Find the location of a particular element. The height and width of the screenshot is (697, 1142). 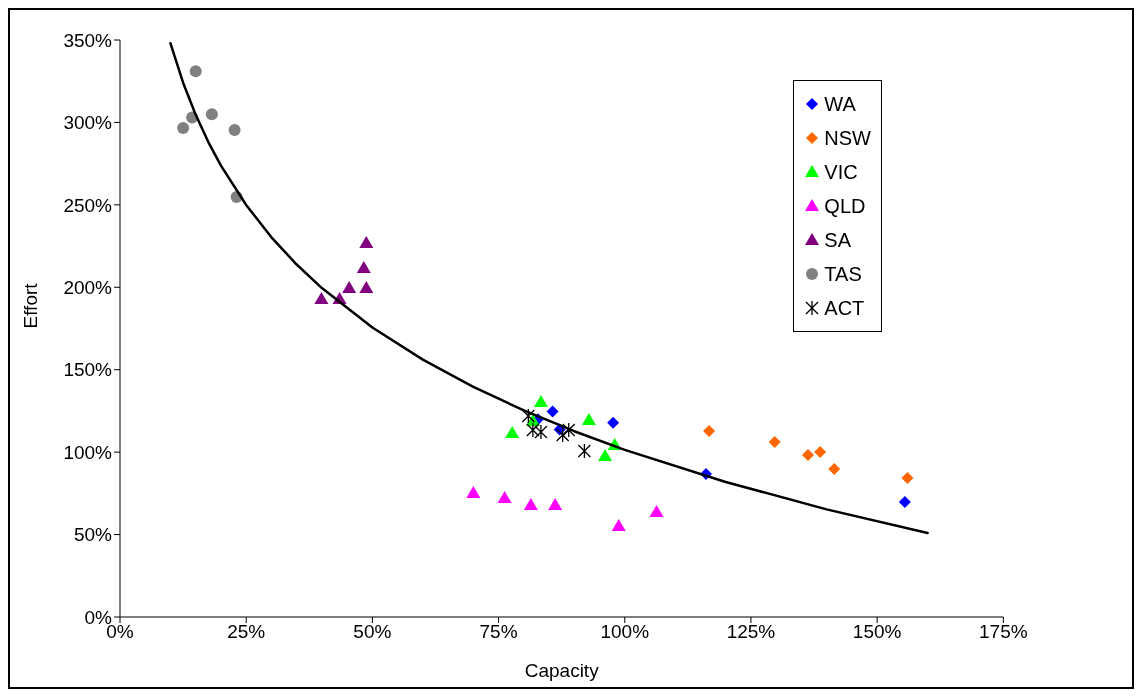

x-tick-label: 175% is located at coordinates (1003, 632).